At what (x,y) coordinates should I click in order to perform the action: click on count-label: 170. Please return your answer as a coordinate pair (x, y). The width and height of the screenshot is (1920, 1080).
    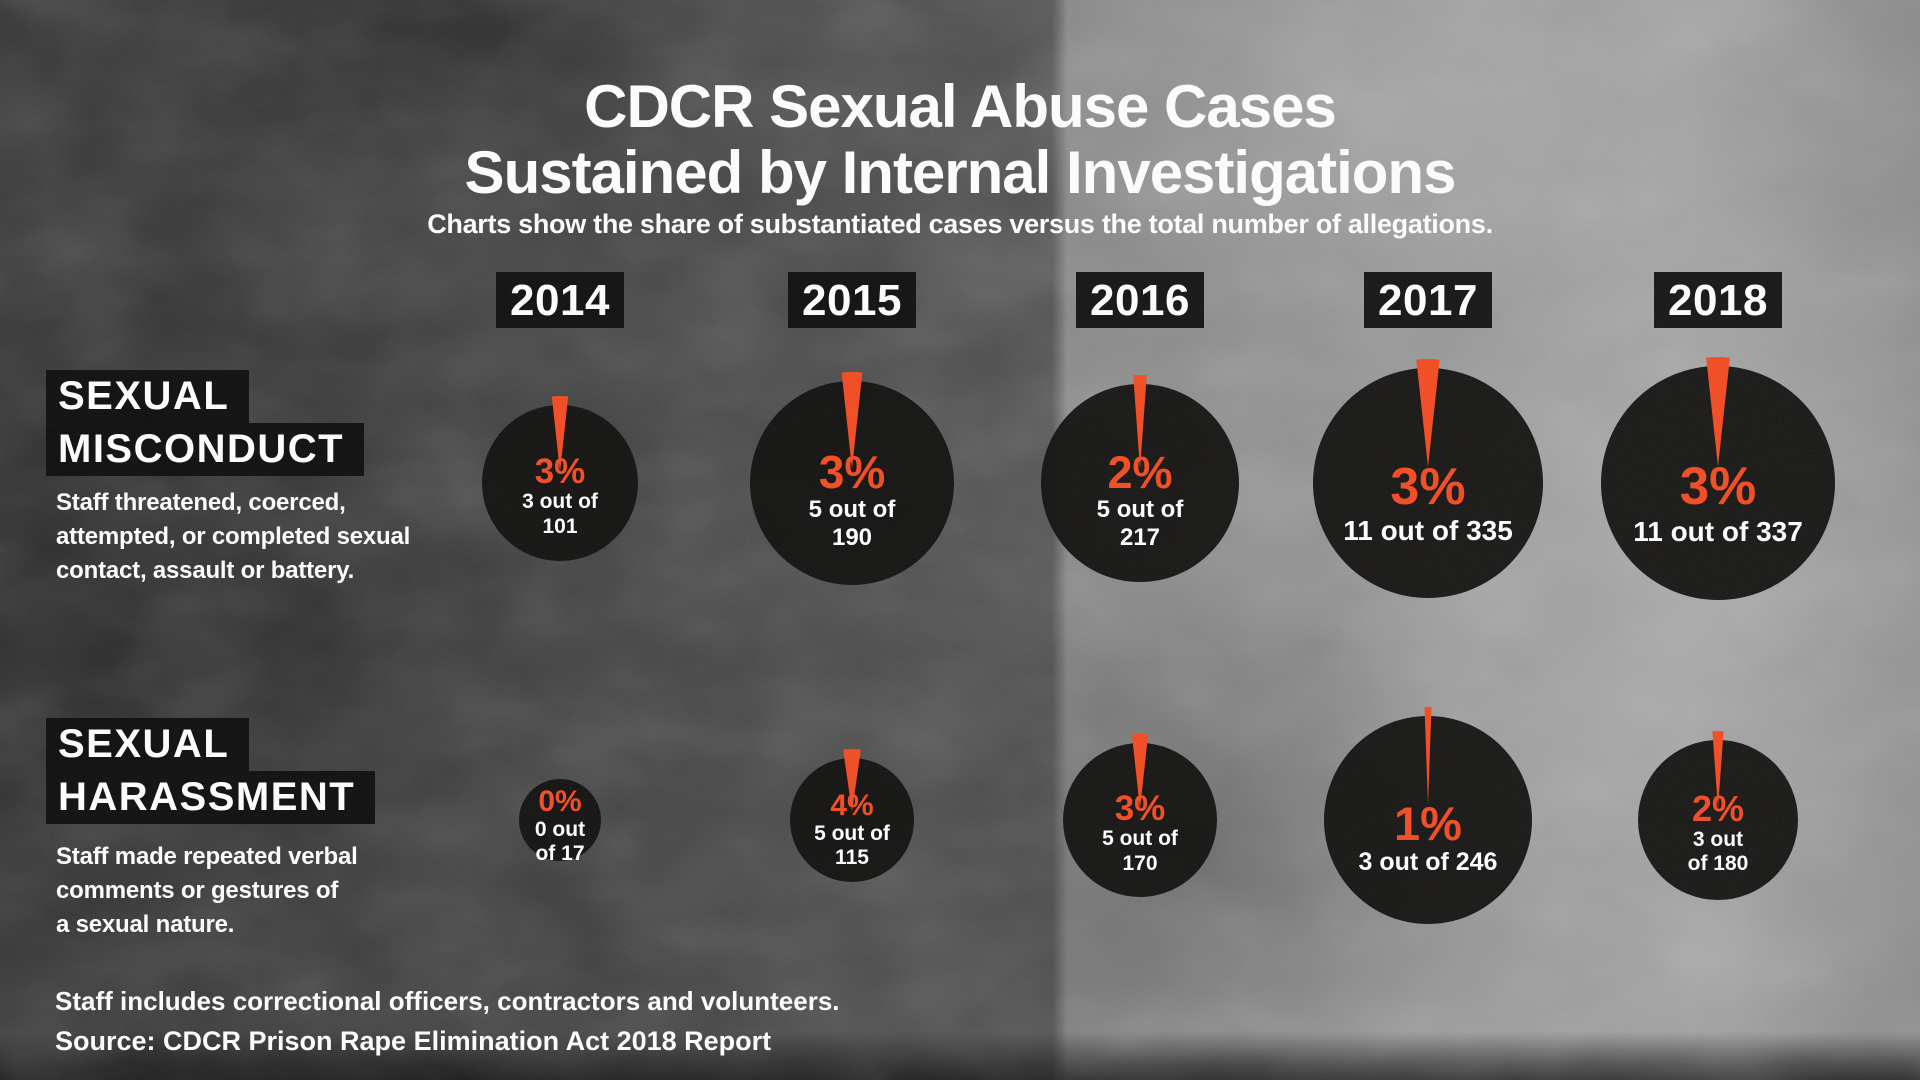
    Looking at the image, I should click on (1140, 863).